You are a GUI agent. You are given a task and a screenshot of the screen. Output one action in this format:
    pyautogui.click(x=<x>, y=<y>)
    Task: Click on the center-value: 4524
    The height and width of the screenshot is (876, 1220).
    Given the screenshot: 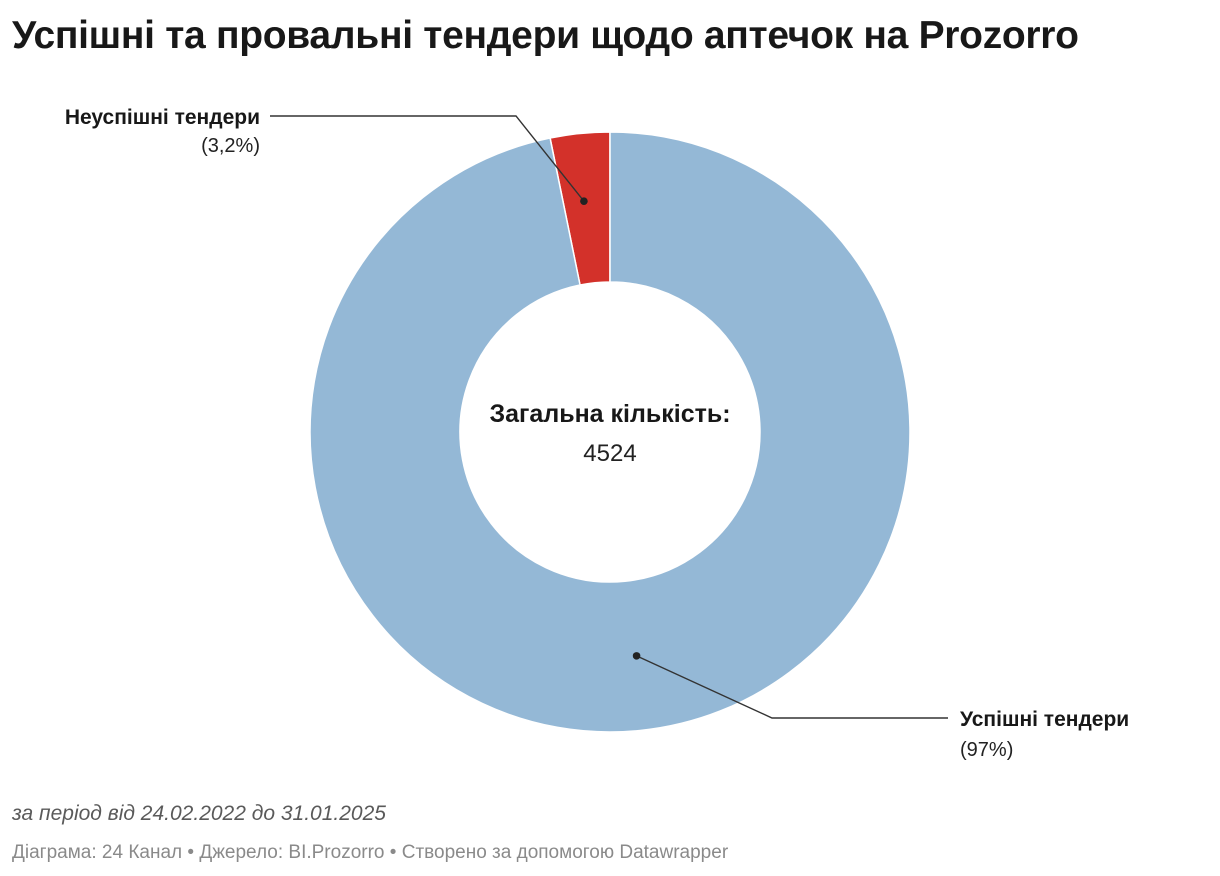 What is the action you would take?
    pyautogui.click(x=609, y=453)
    